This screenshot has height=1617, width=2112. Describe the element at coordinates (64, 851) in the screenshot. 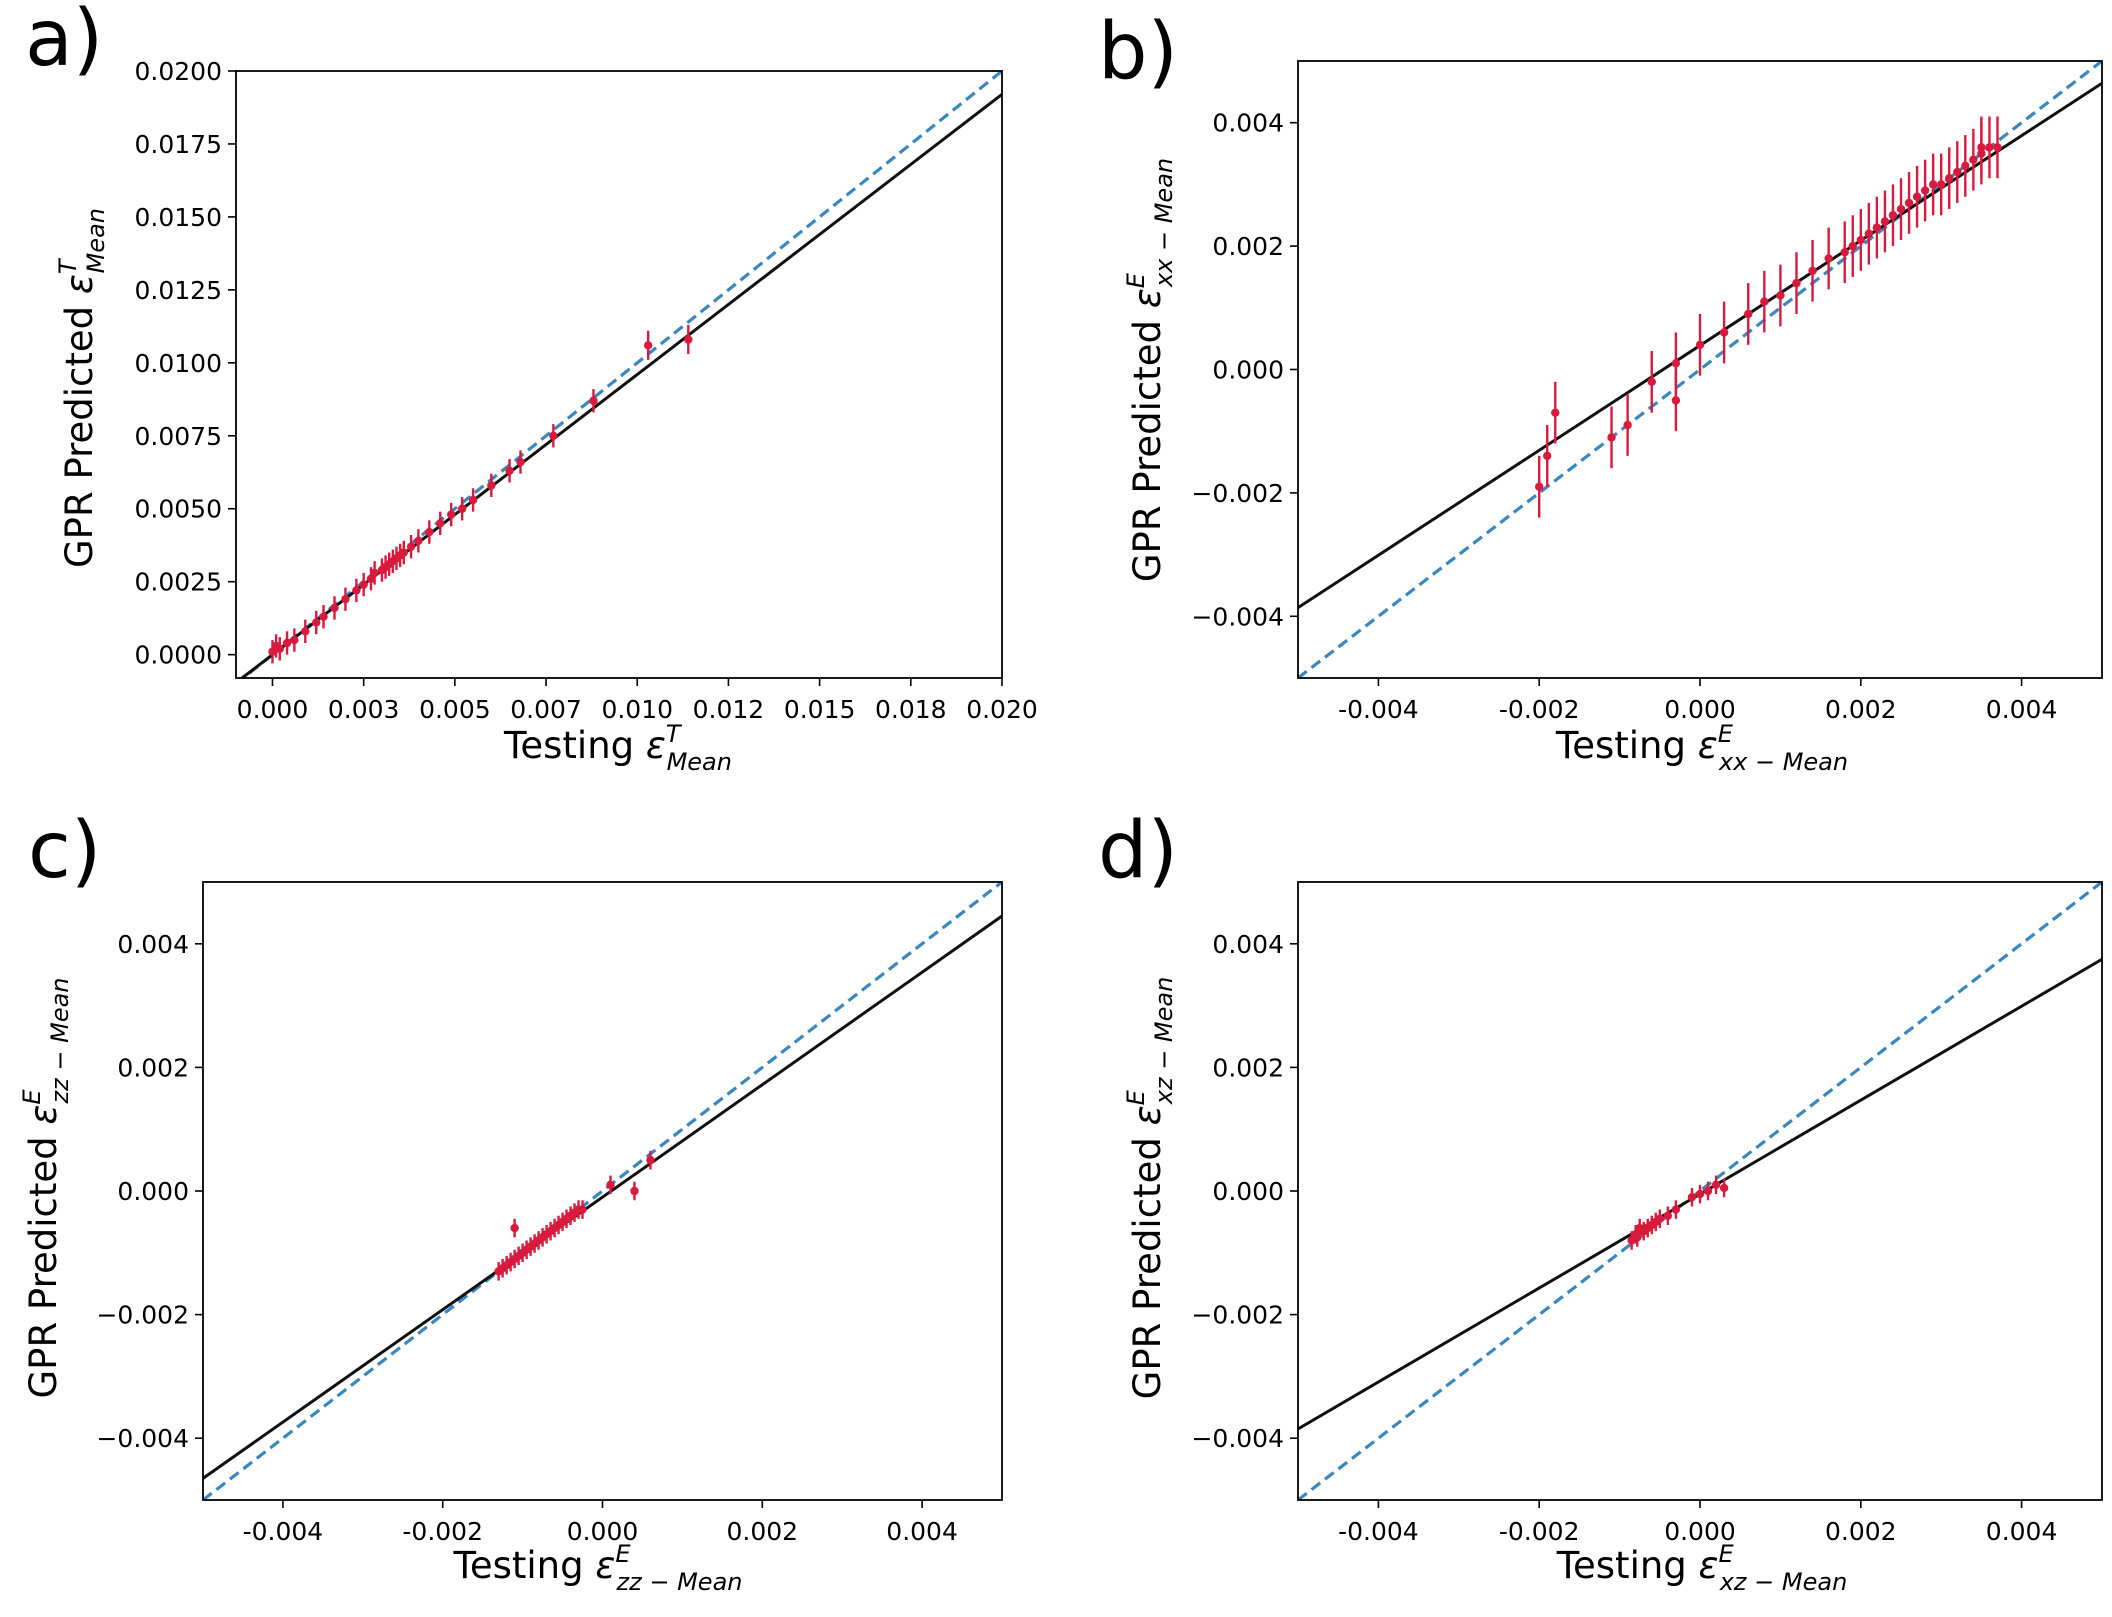

I see `panel-label-c: c)` at that location.